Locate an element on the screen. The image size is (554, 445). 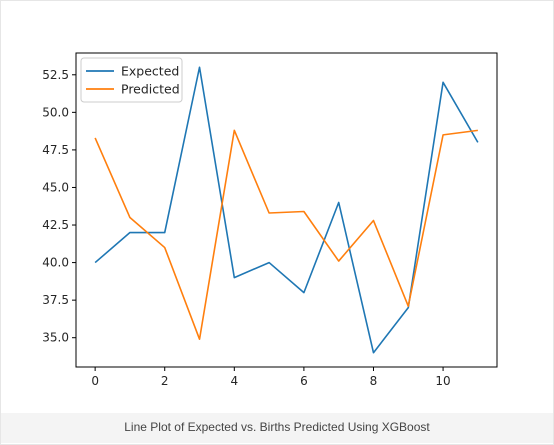
y-tick-label: 37.5 is located at coordinates (55, 300).